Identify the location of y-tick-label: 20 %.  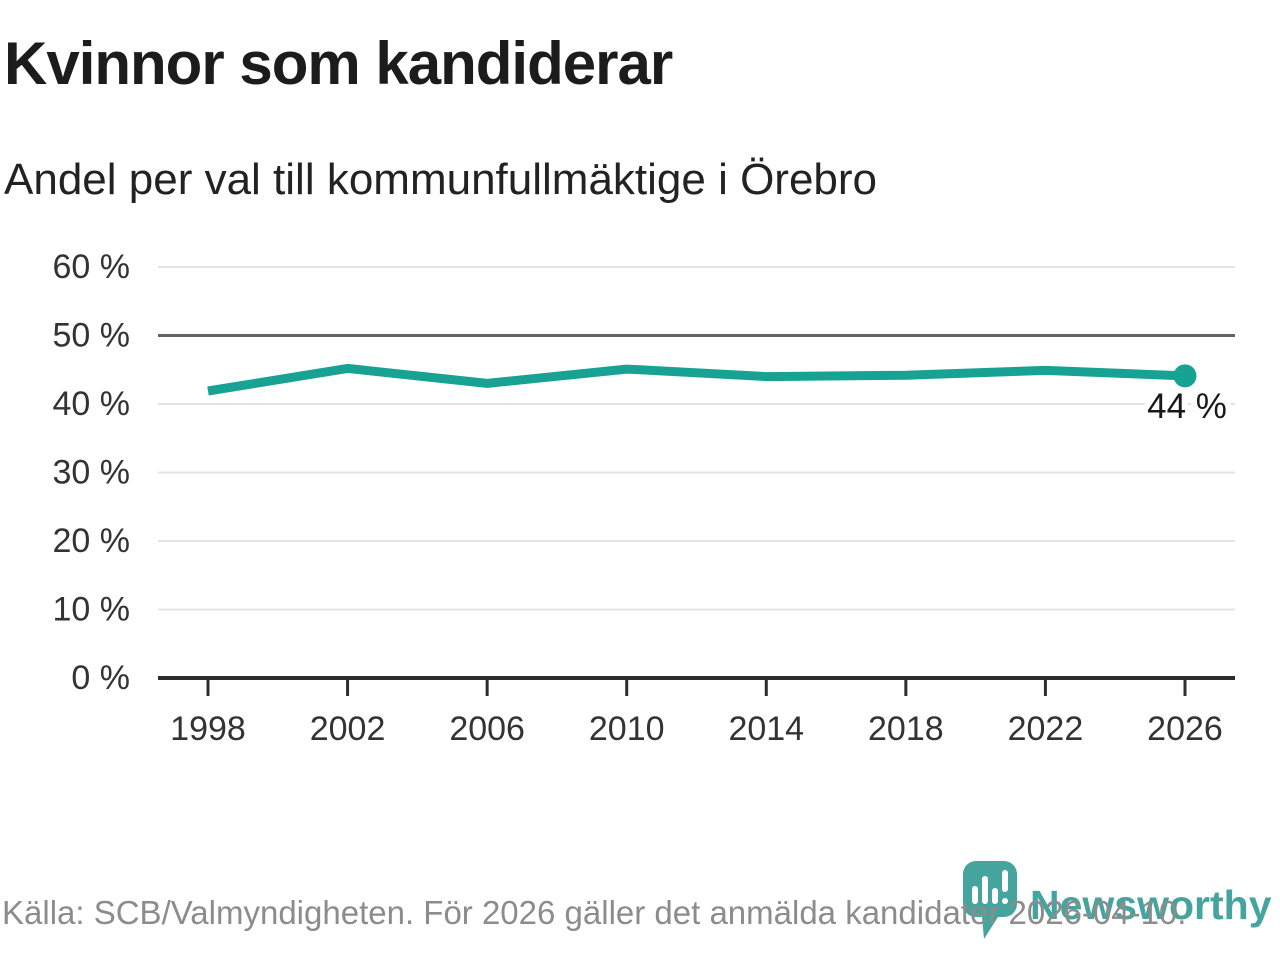
(92, 541).